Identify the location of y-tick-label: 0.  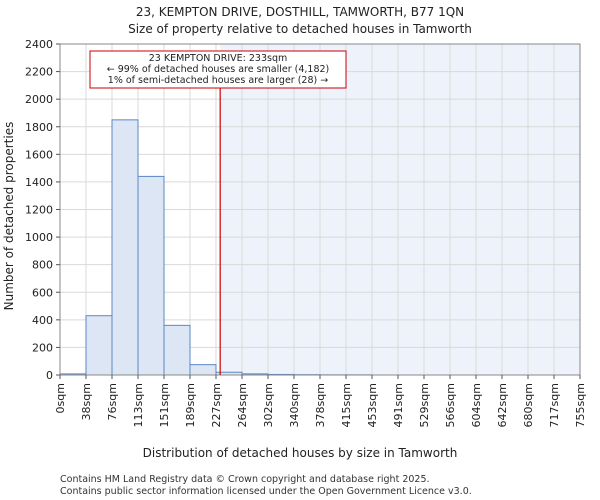
(49, 375).